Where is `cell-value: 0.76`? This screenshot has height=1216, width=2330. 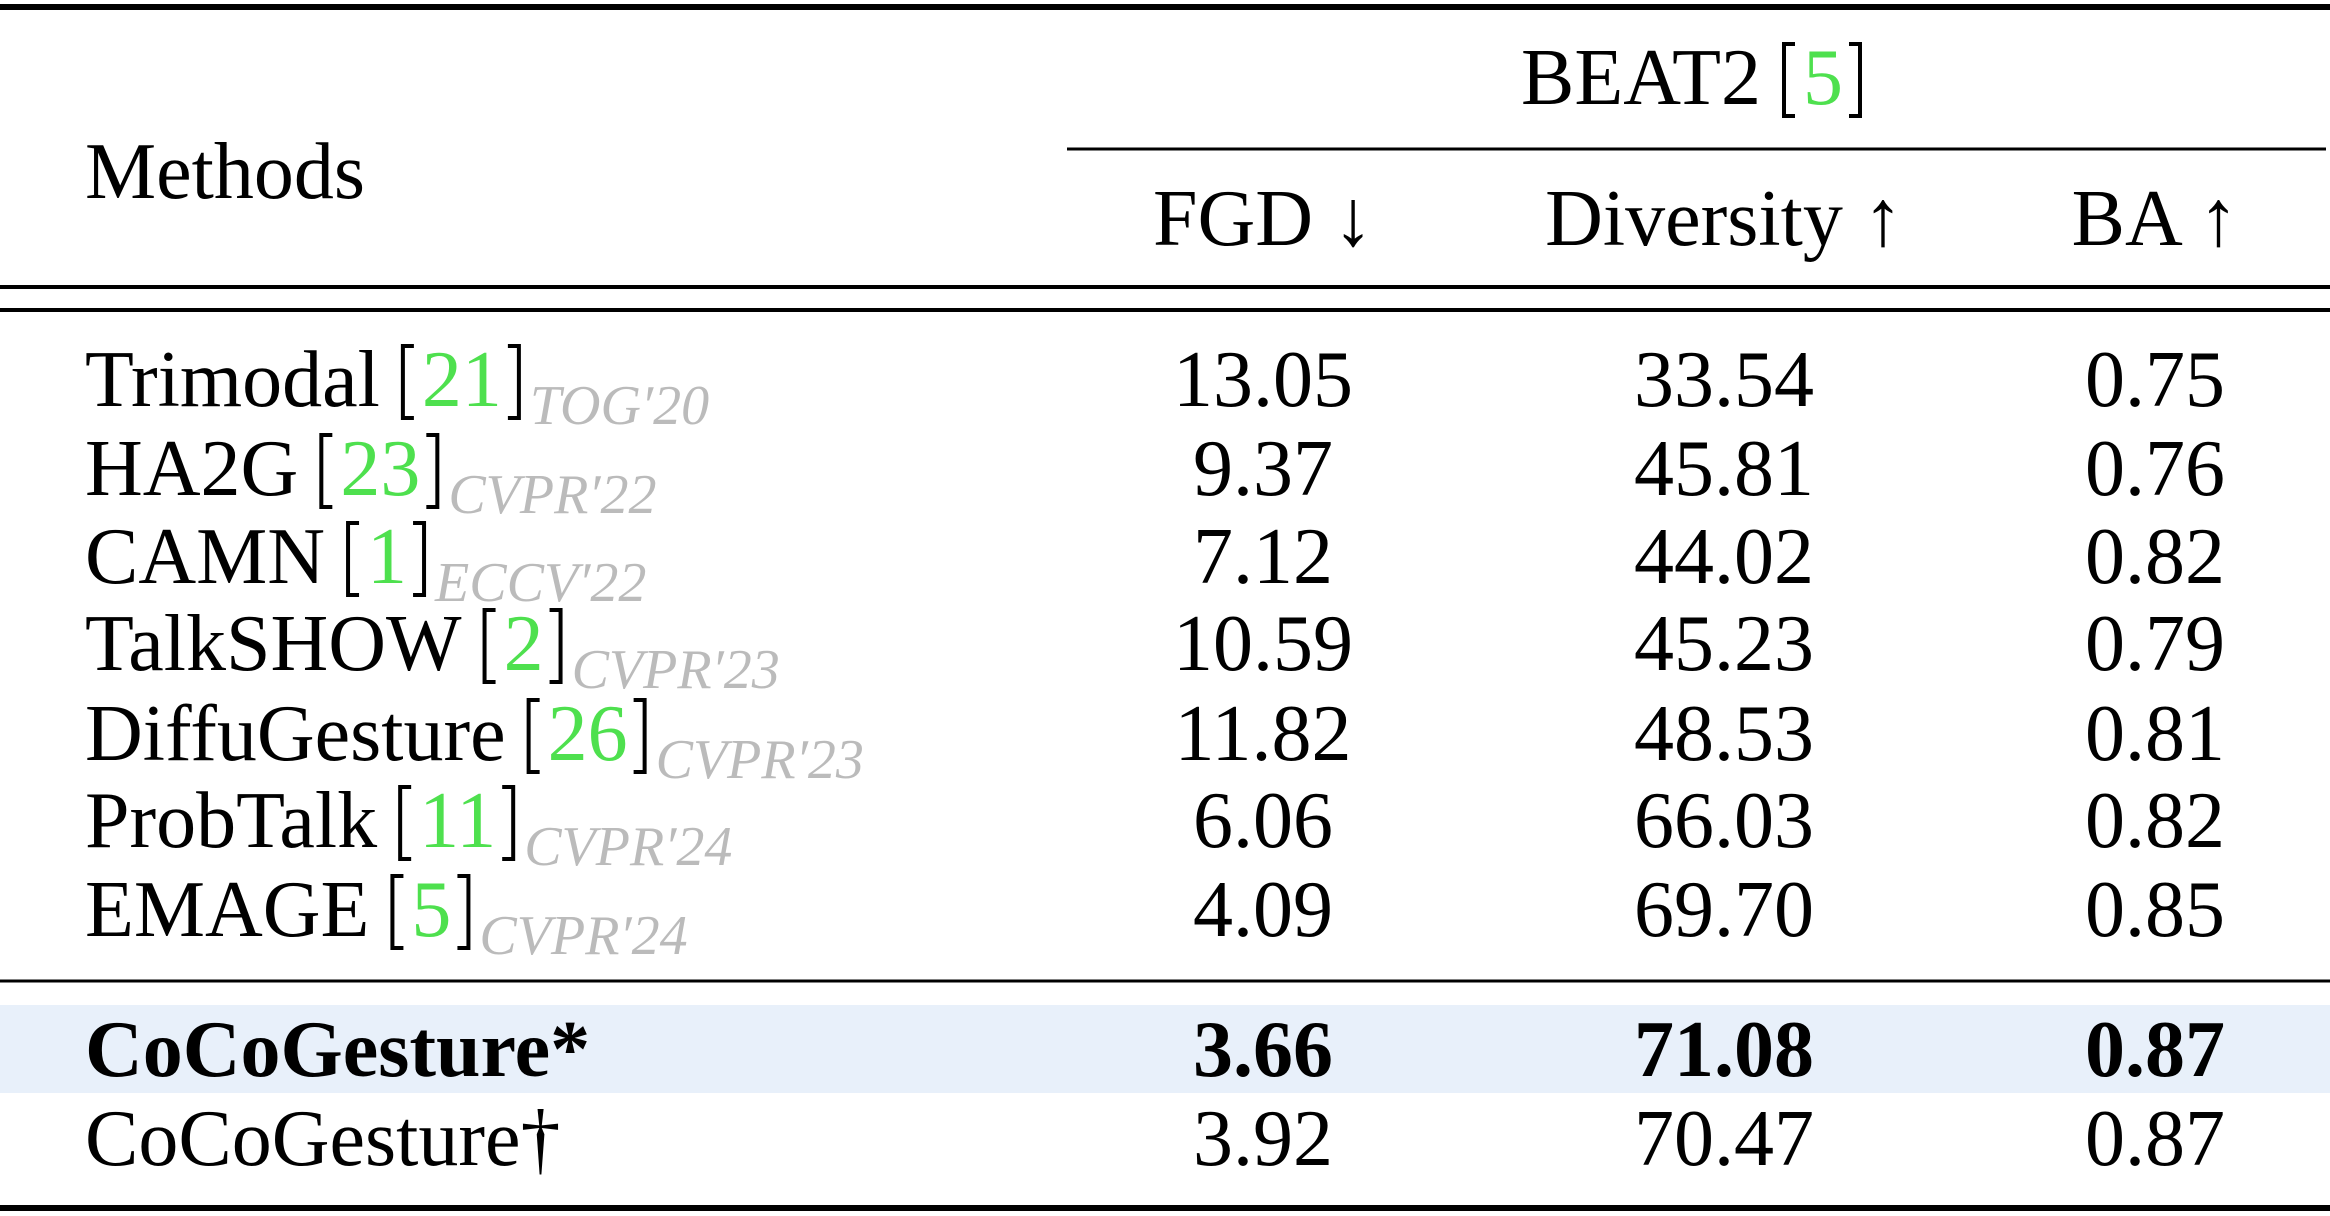
cell-value: 0.76 is located at coordinates (2155, 469).